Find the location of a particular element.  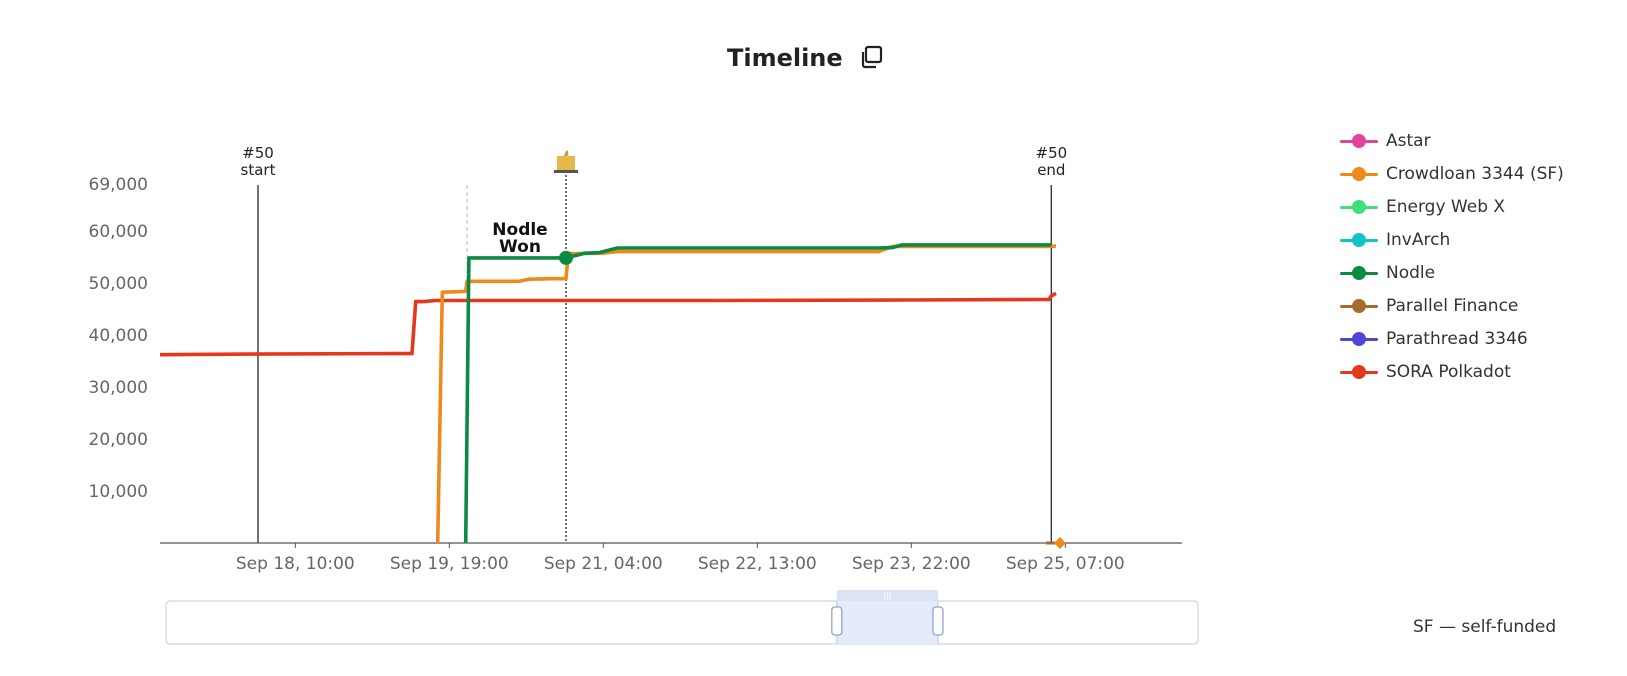

legend-item: Crowdloan 3344 (SF) is located at coordinates (1452, 173).